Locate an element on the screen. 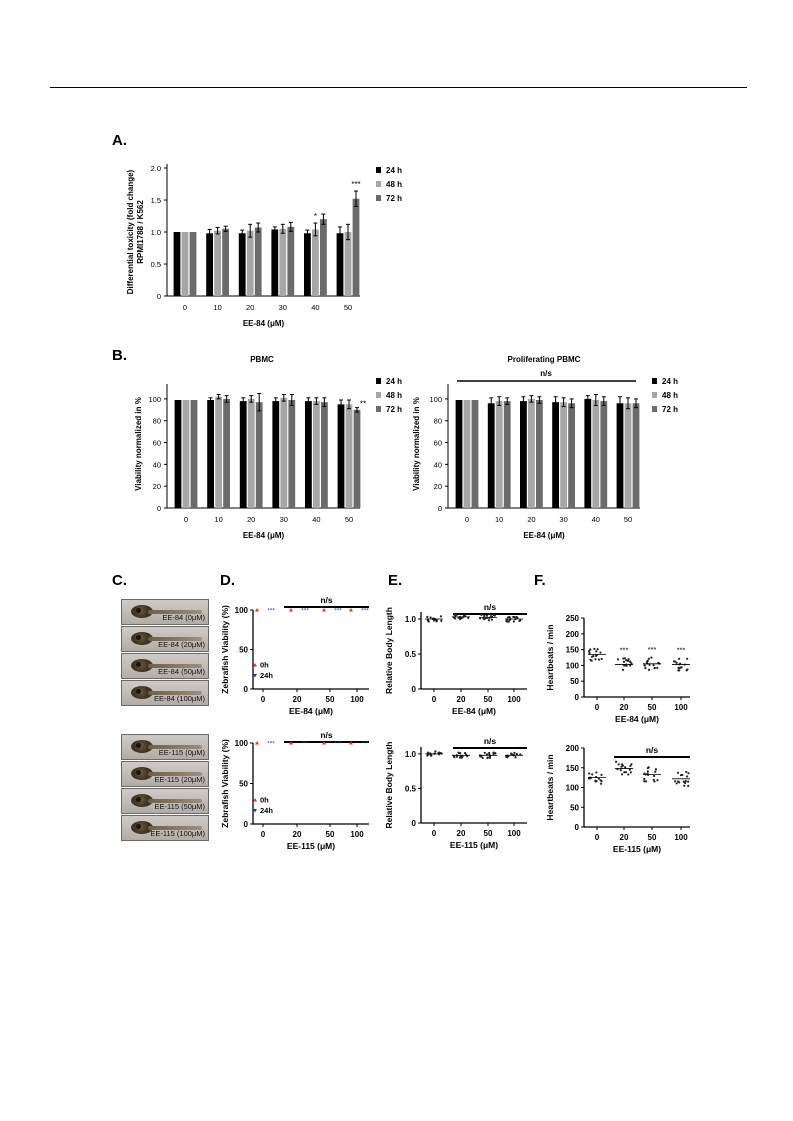  x-tick-label: 30 is located at coordinates (563, 519).